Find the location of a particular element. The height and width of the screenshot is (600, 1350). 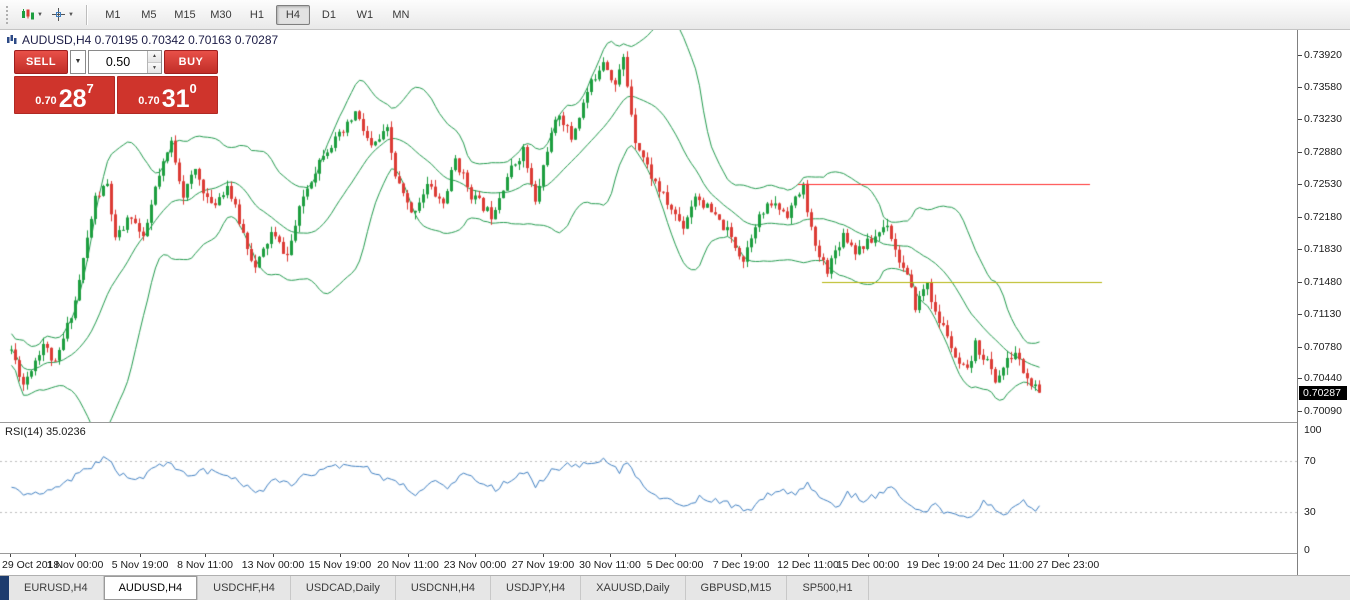

buy-price-pips: 31 is located at coordinates (175, 99).